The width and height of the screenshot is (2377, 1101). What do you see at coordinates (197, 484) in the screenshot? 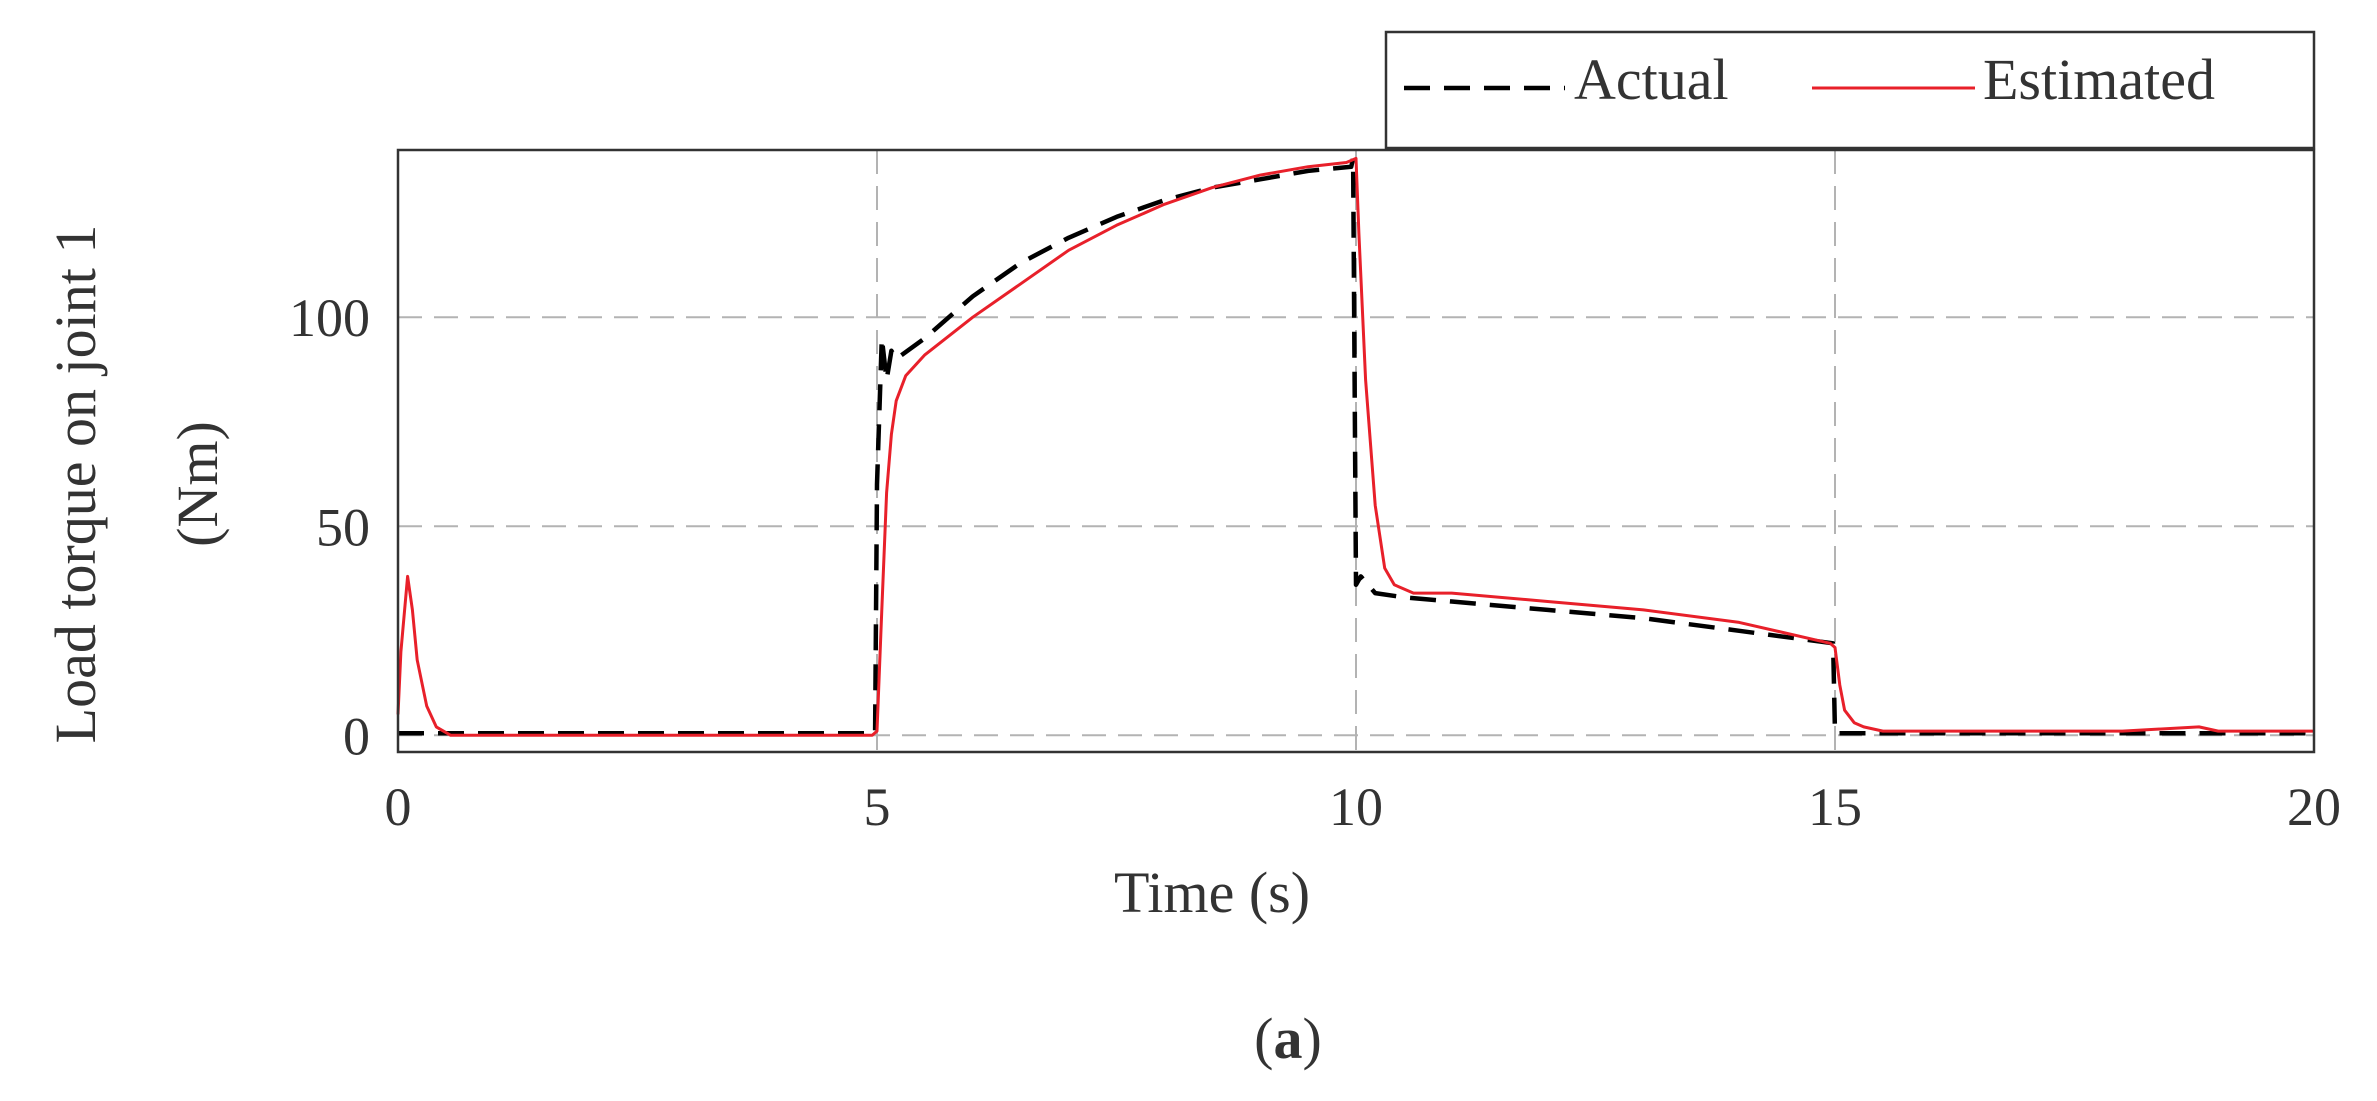
I see `y-axis-label-line-2: (Nm)` at bounding box center [197, 484].